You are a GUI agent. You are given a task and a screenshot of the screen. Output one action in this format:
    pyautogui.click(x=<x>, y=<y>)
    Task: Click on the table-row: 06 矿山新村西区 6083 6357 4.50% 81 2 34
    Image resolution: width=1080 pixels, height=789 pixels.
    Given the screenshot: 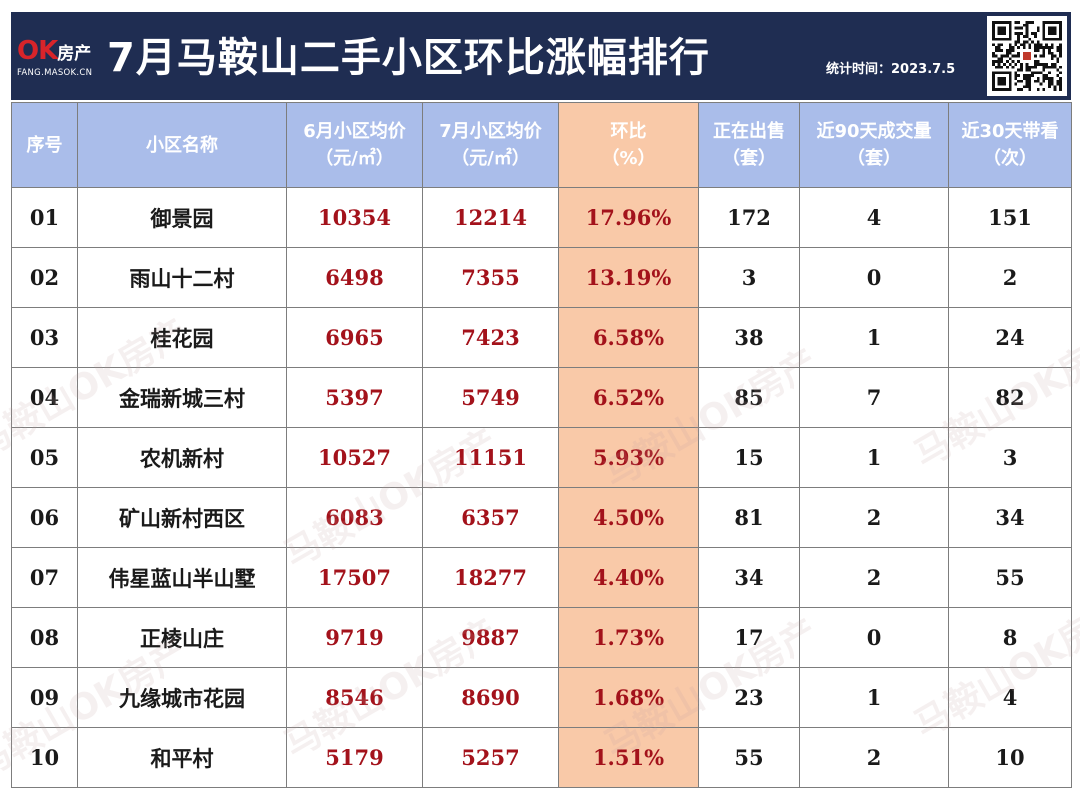 What is the action you would take?
    pyautogui.click(x=541, y=517)
    